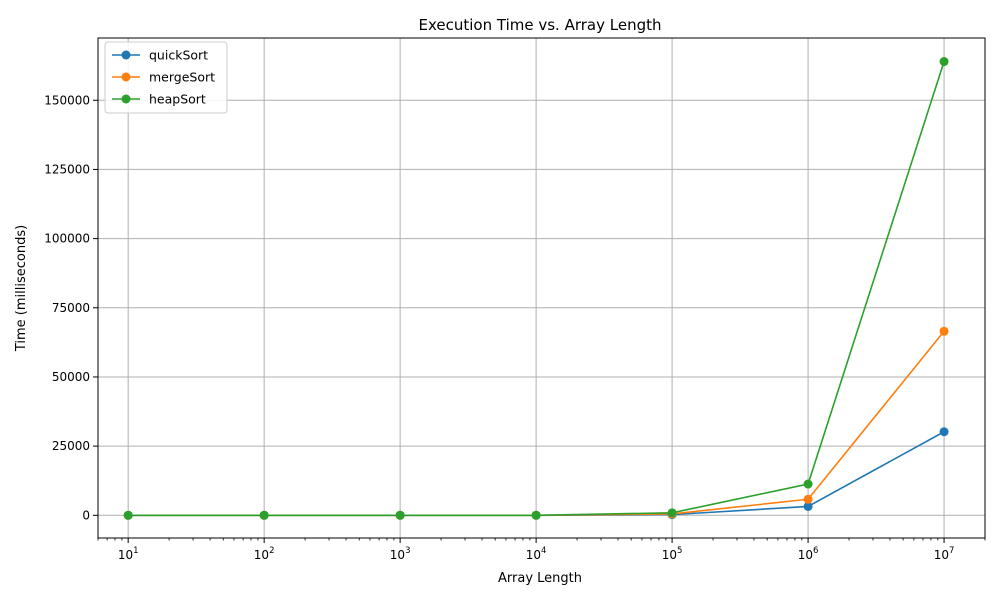 The height and width of the screenshot is (600, 1000). I want to click on y-tick-label: 0, so click(86, 515).